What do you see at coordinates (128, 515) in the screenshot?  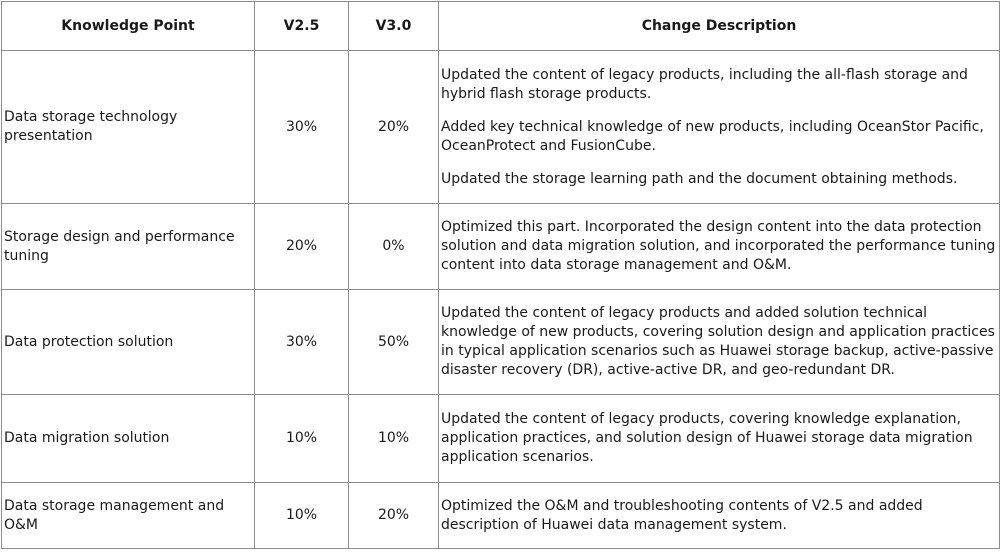 I see `knowledge-point-cell: Data storage management and O&M` at bounding box center [128, 515].